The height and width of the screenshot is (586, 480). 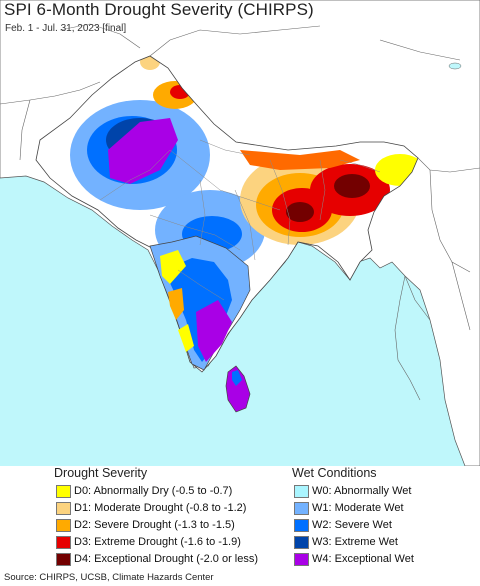 I want to click on legend-label: D4: Exceptional Drought (-2.0 or less), so click(x=166, y=559).